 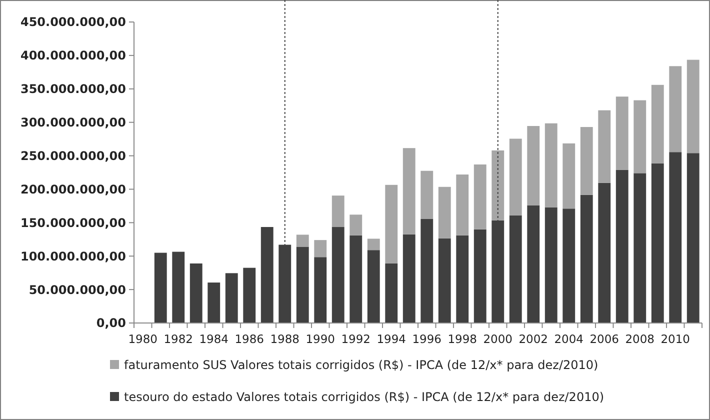 What do you see at coordinates (285, 339) in the screenshot?
I see `x-tick-label: 1988` at bounding box center [285, 339].